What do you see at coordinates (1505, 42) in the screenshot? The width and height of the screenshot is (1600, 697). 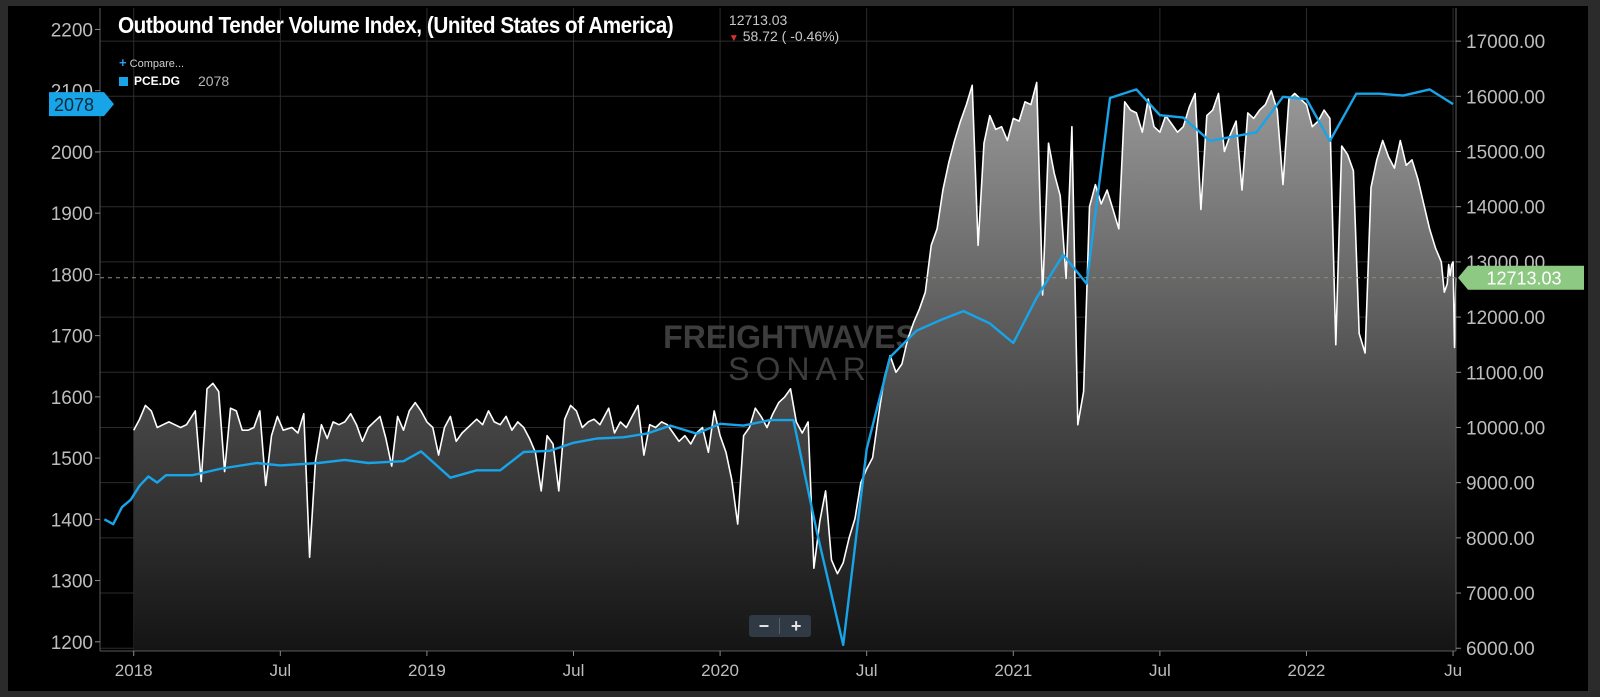 I see `right-tick-label: 17000.00` at bounding box center [1505, 42].